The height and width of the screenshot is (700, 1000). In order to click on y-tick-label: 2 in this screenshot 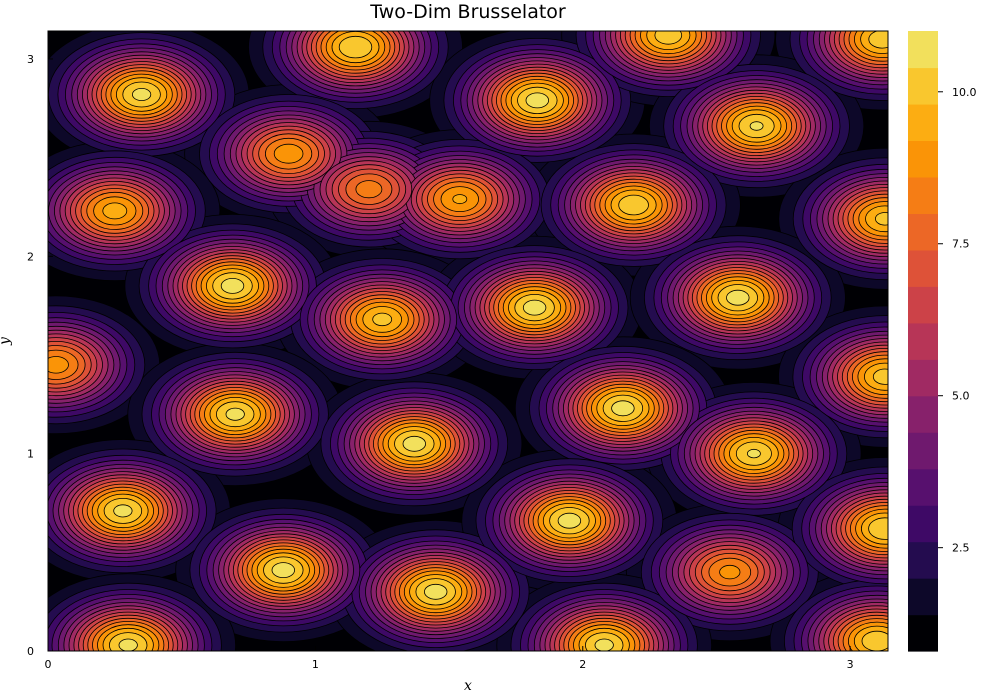, I will do `click(30, 256)`.